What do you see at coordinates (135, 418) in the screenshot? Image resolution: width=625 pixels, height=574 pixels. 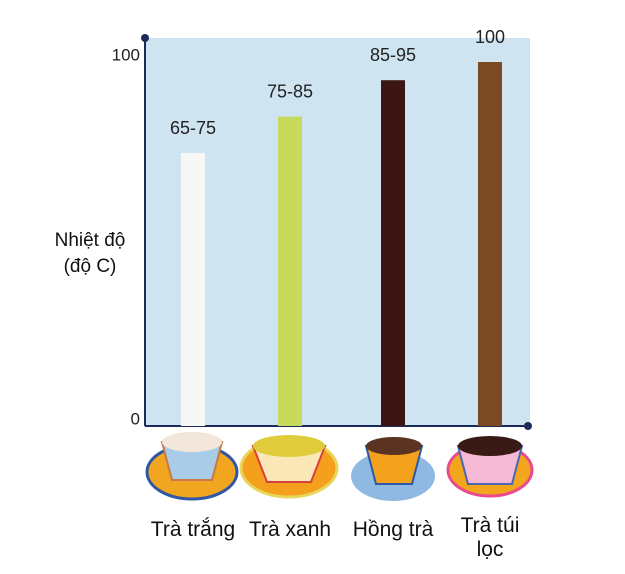 I see `y-tick-label: 0` at bounding box center [135, 418].